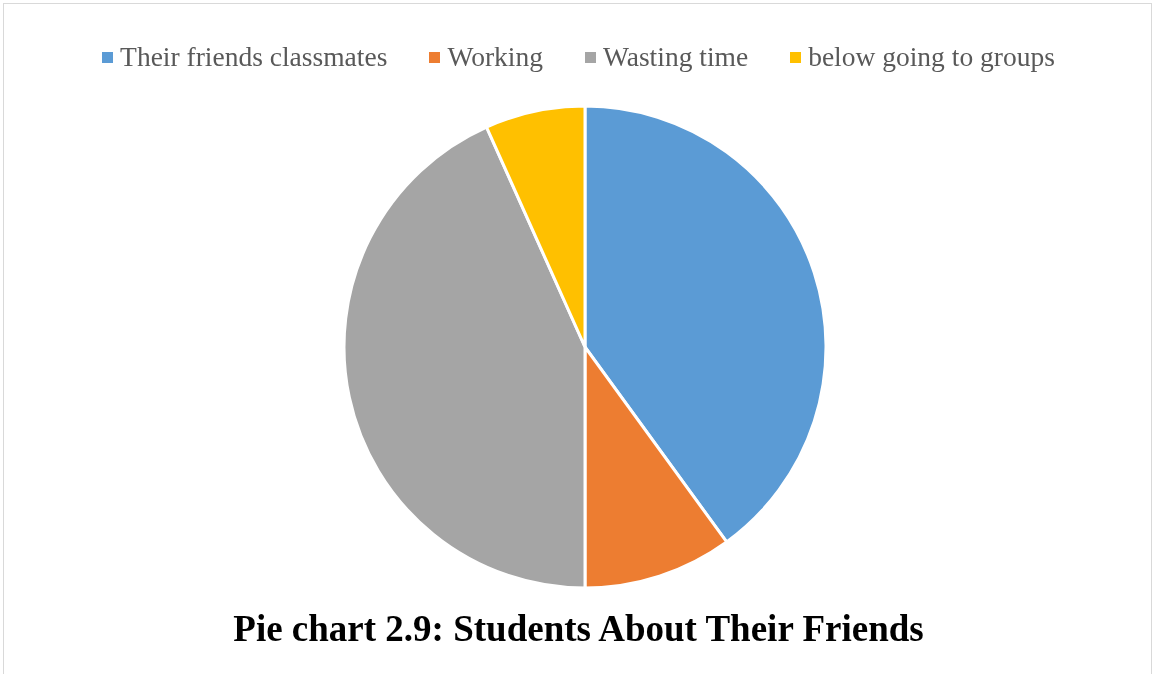 Image resolution: width=1157 pixels, height=675 pixels. I want to click on text: Pie chart 2.9: Students About Their Friends, so click(578, 629).